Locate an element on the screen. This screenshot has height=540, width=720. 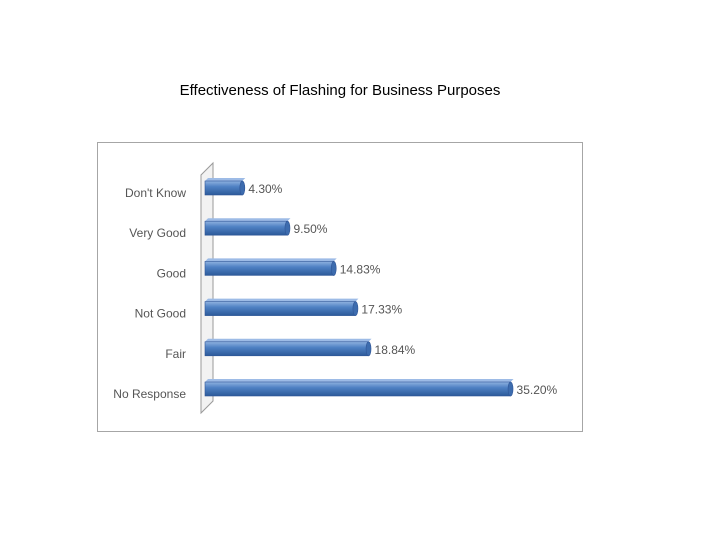
value-label: 9.50% is located at coordinates (310, 229).